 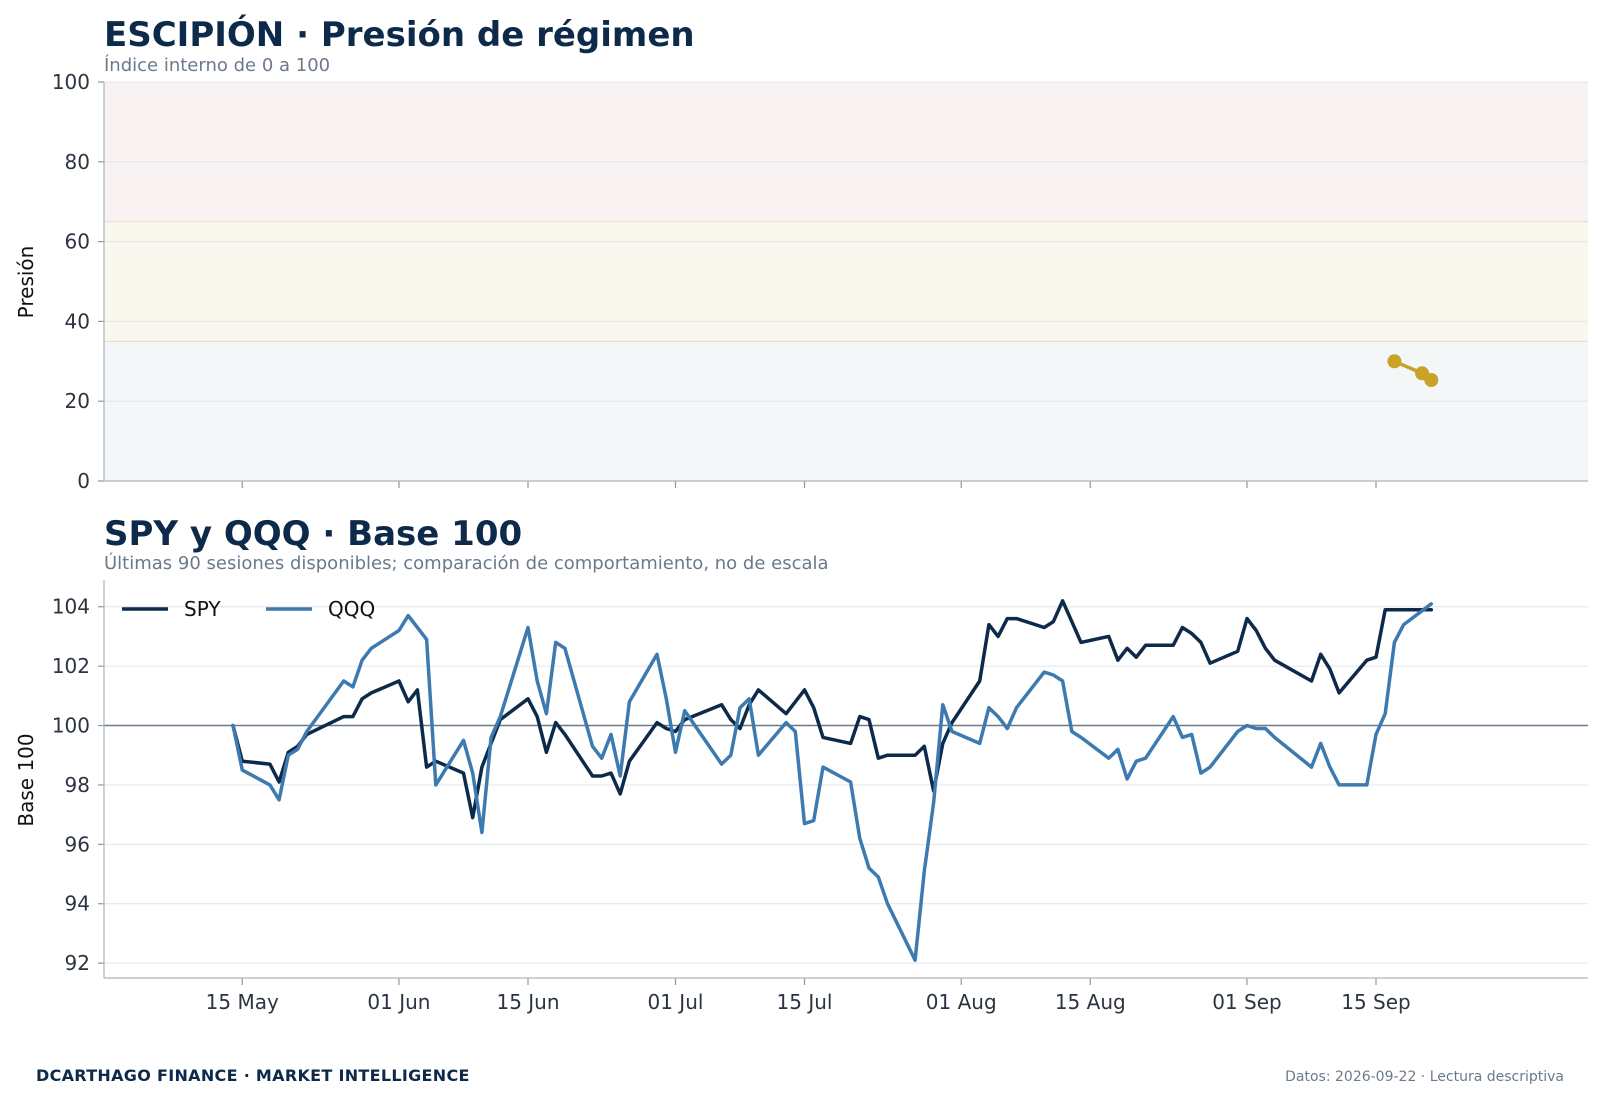 What do you see at coordinates (77, 963) in the screenshot?
I see `base100-y-tick-label: 92` at bounding box center [77, 963].